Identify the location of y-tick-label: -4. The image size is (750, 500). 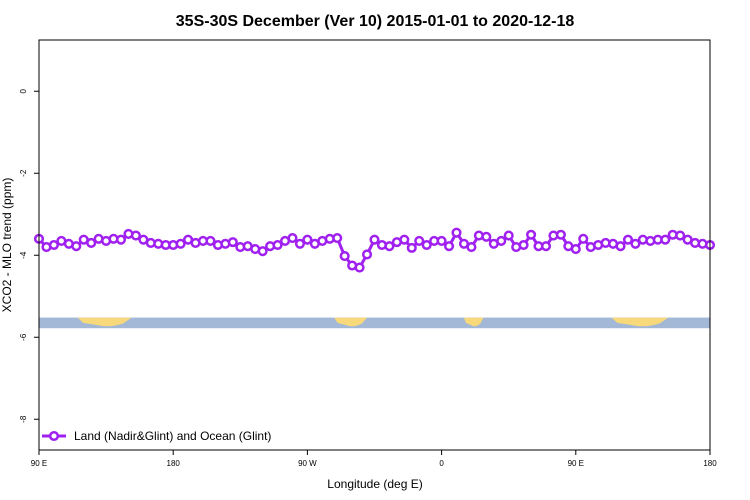
(23, 255).